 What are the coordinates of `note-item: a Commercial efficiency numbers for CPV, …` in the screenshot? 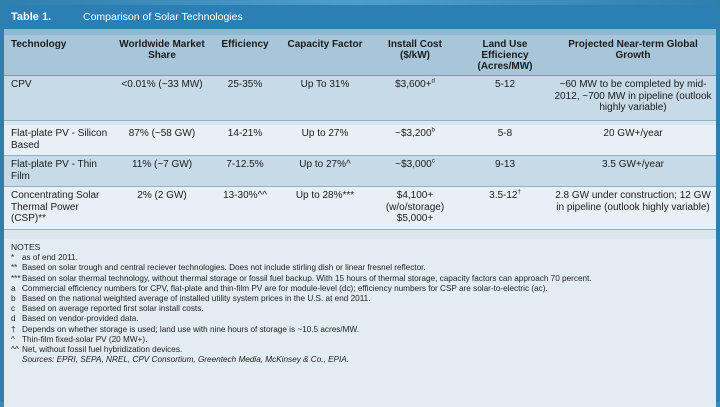 It's located at (279, 288).